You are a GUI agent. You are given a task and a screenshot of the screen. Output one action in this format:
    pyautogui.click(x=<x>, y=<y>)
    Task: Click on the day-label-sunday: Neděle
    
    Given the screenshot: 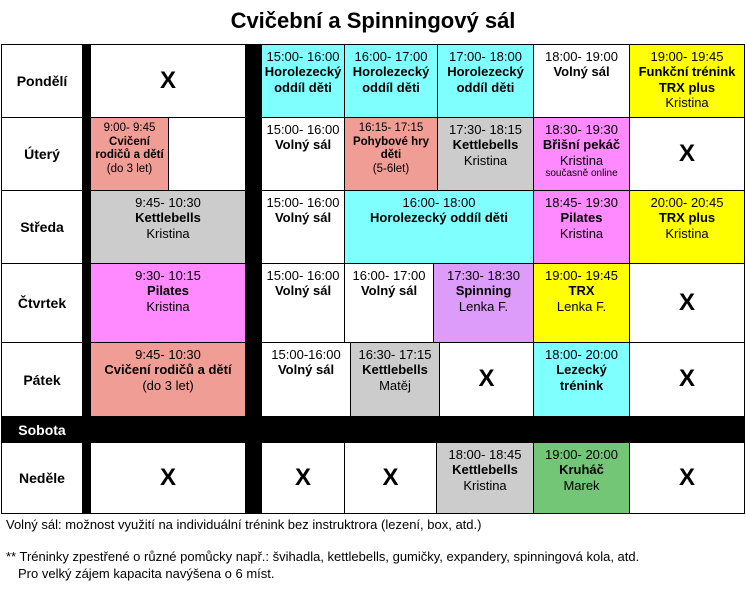 What is the action you would take?
    pyautogui.click(x=42, y=478)
    